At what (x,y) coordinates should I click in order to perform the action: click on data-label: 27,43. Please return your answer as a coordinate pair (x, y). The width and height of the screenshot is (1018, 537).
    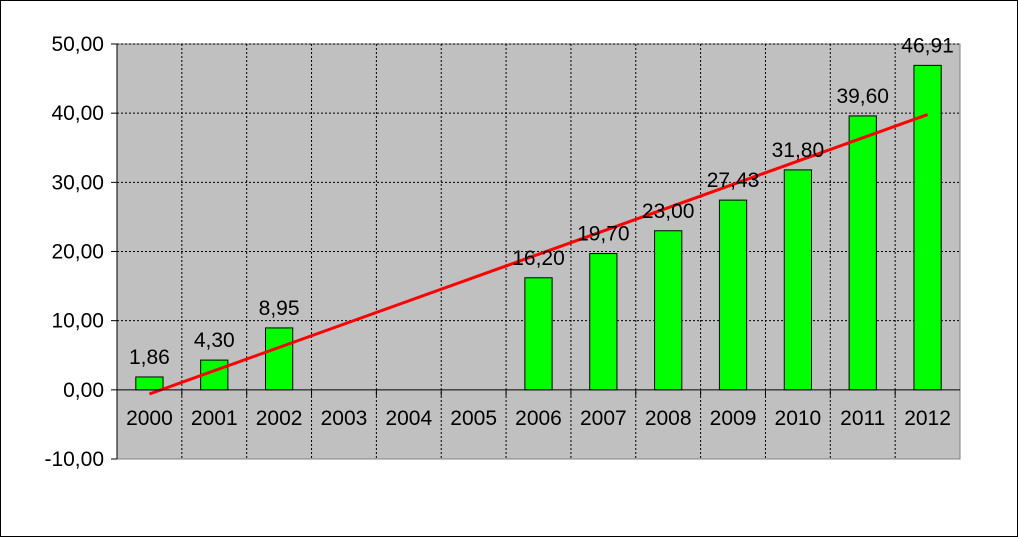
    Looking at the image, I should click on (733, 180).